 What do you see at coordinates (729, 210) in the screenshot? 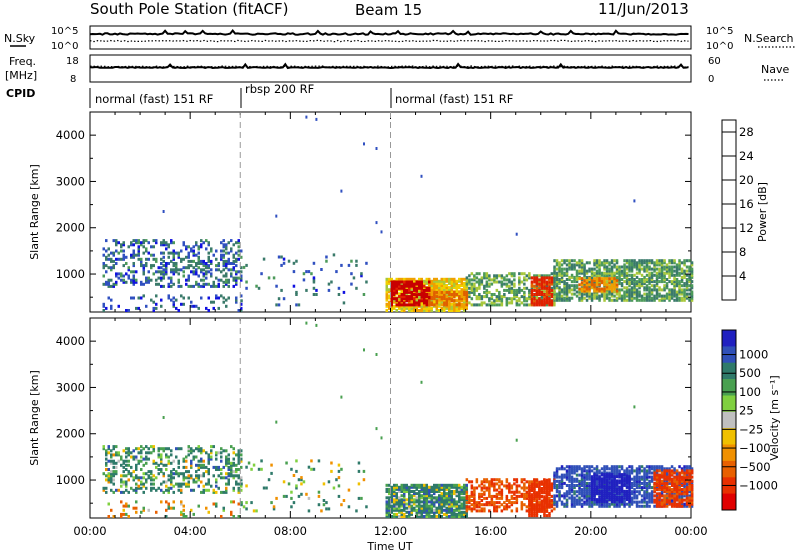
I see `colorbar-frame` at bounding box center [729, 210].